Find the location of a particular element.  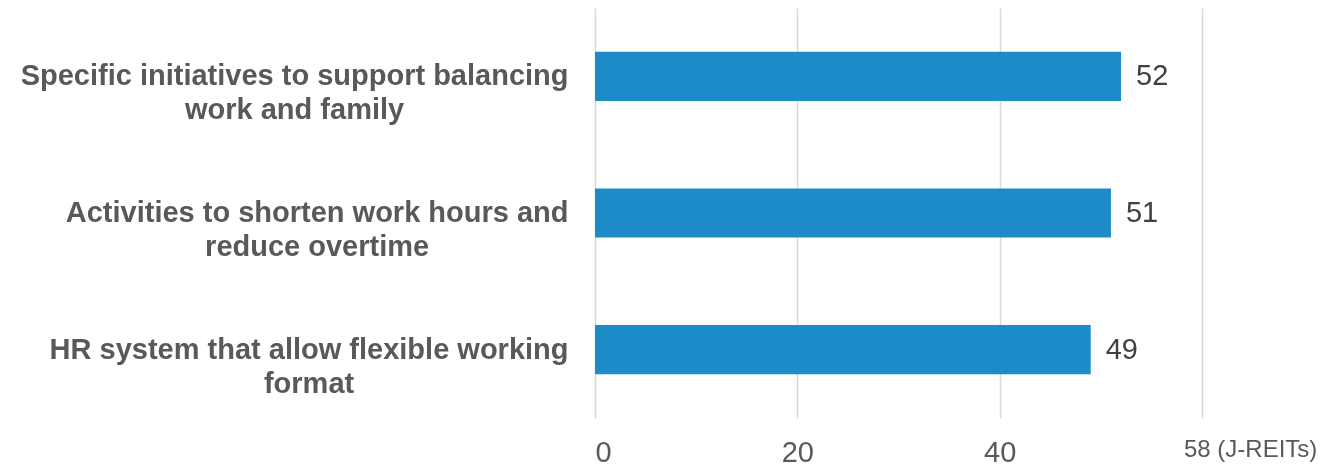

y-tick-label: Specific initiatives to support balancing work and family is located at coordinates (294, 92).